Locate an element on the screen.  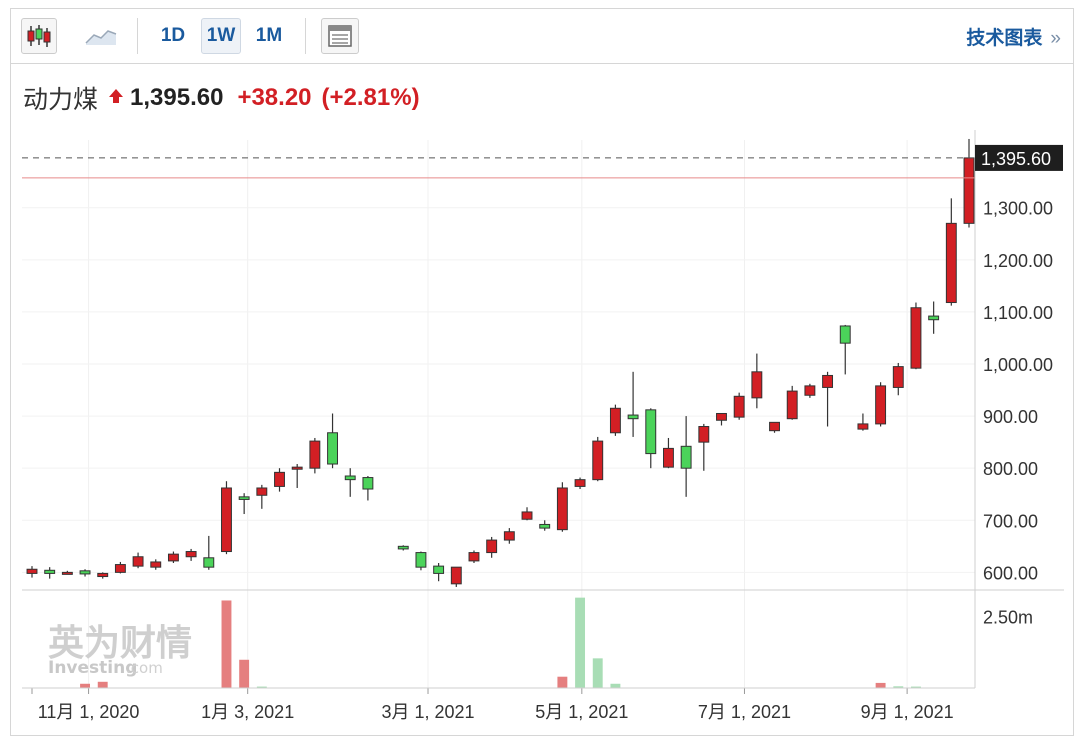
candlestick-type-button is located at coordinates (39, 36).